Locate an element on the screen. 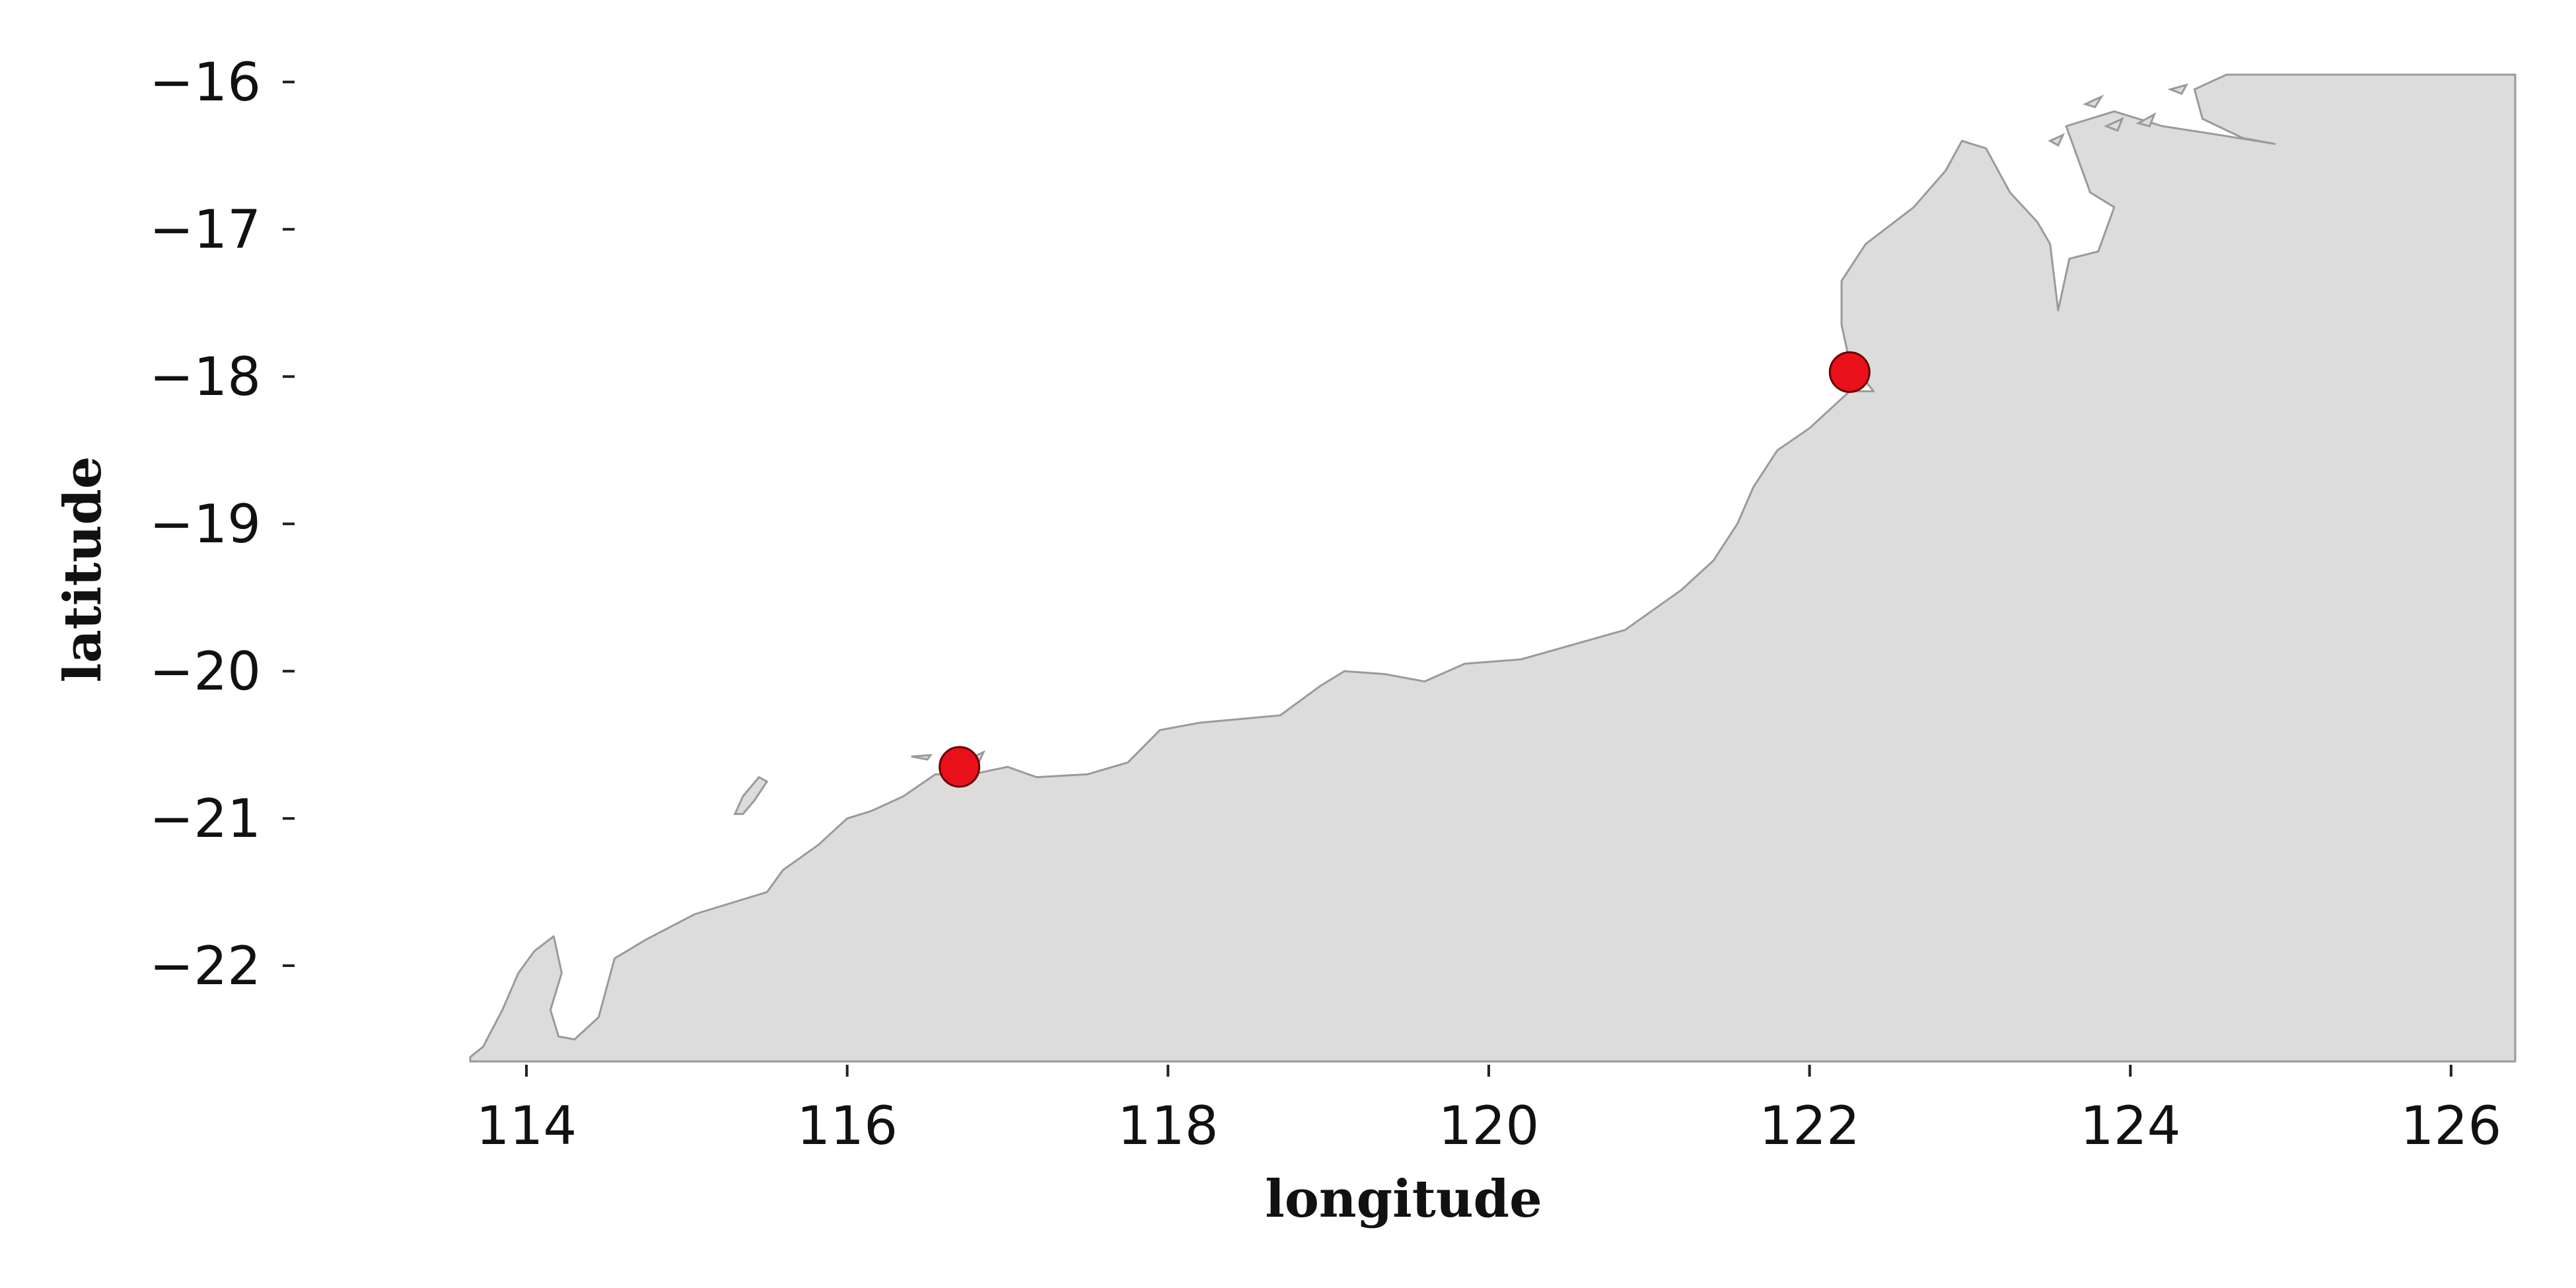 Image resolution: width=2576 pixels, height=1288 pixels. x-tick-label: 122 is located at coordinates (1810, 1126).